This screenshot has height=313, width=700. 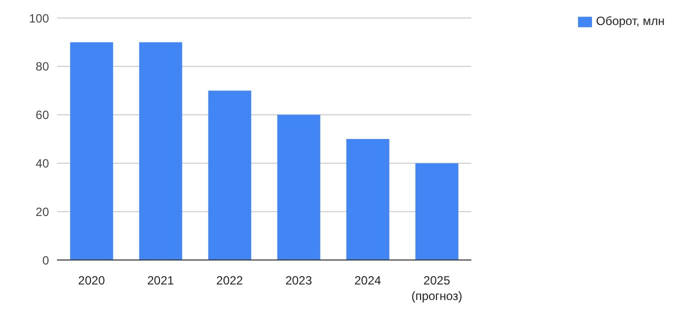 I want to click on x-tick-label: 2022, so click(x=230, y=281).